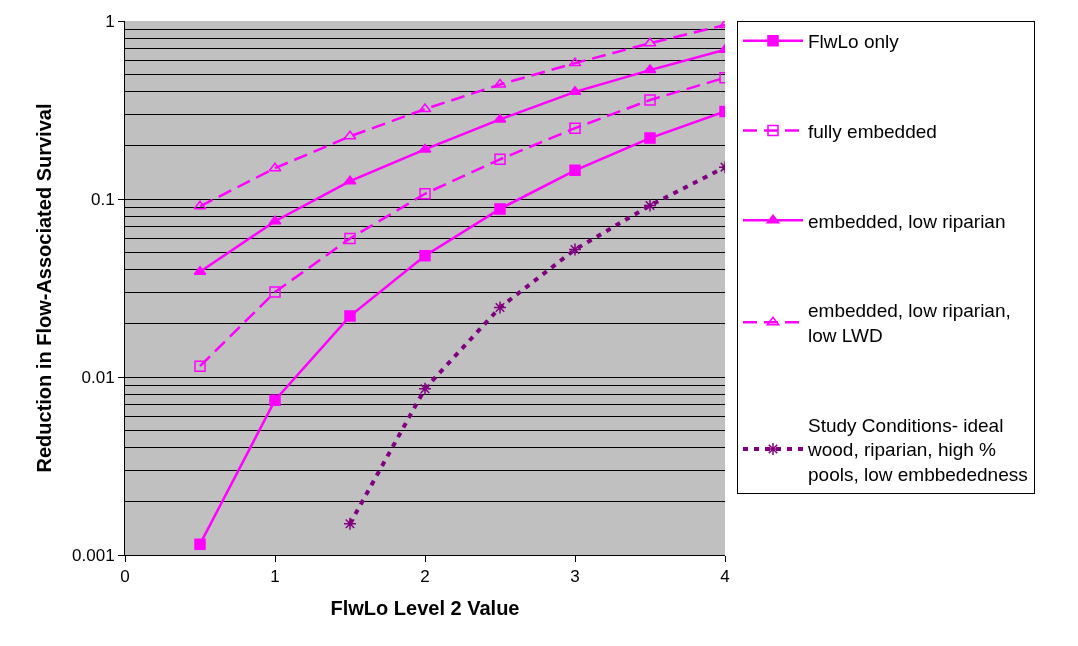 The image size is (1078, 646). What do you see at coordinates (854, 42) in the screenshot?
I see `legend-label: FlwLo only` at bounding box center [854, 42].